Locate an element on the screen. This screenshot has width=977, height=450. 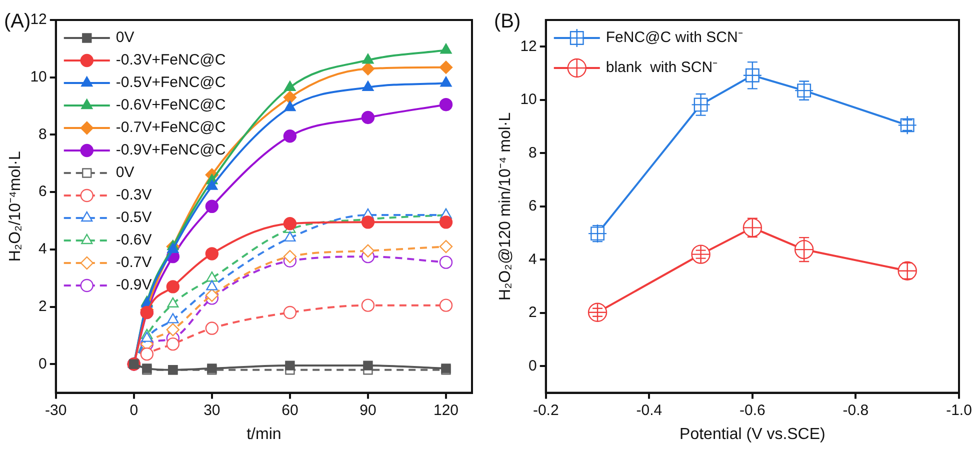
x-tick-label: 90 is located at coordinates (368, 410).